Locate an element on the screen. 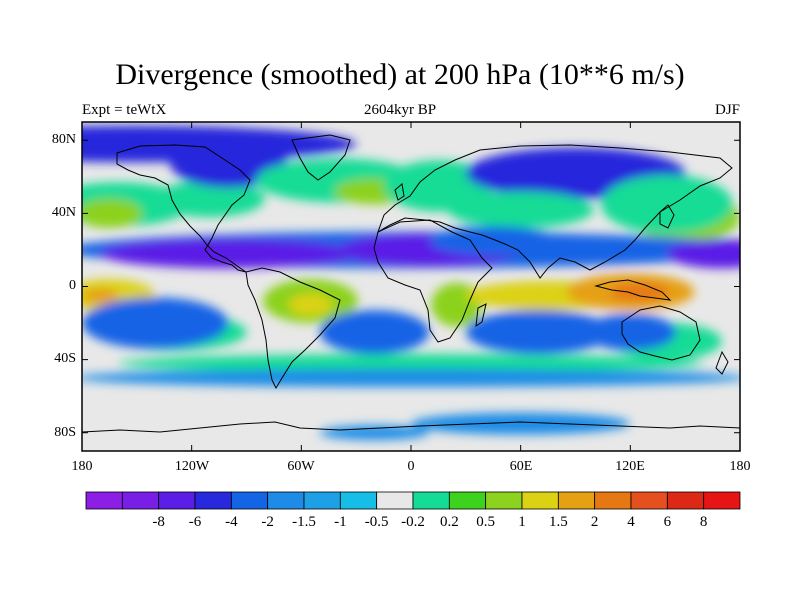  colorbar-label: -0.5 is located at coordinates (376, 522).